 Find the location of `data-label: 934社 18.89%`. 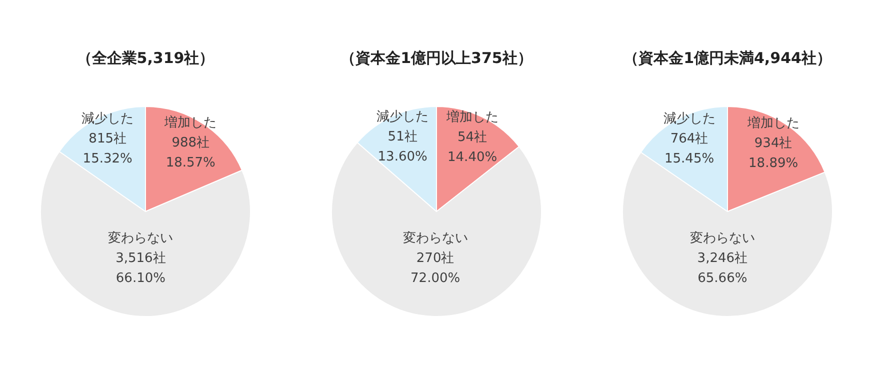

data-label: 934社 18.89% is located at coordinates (773, 153).